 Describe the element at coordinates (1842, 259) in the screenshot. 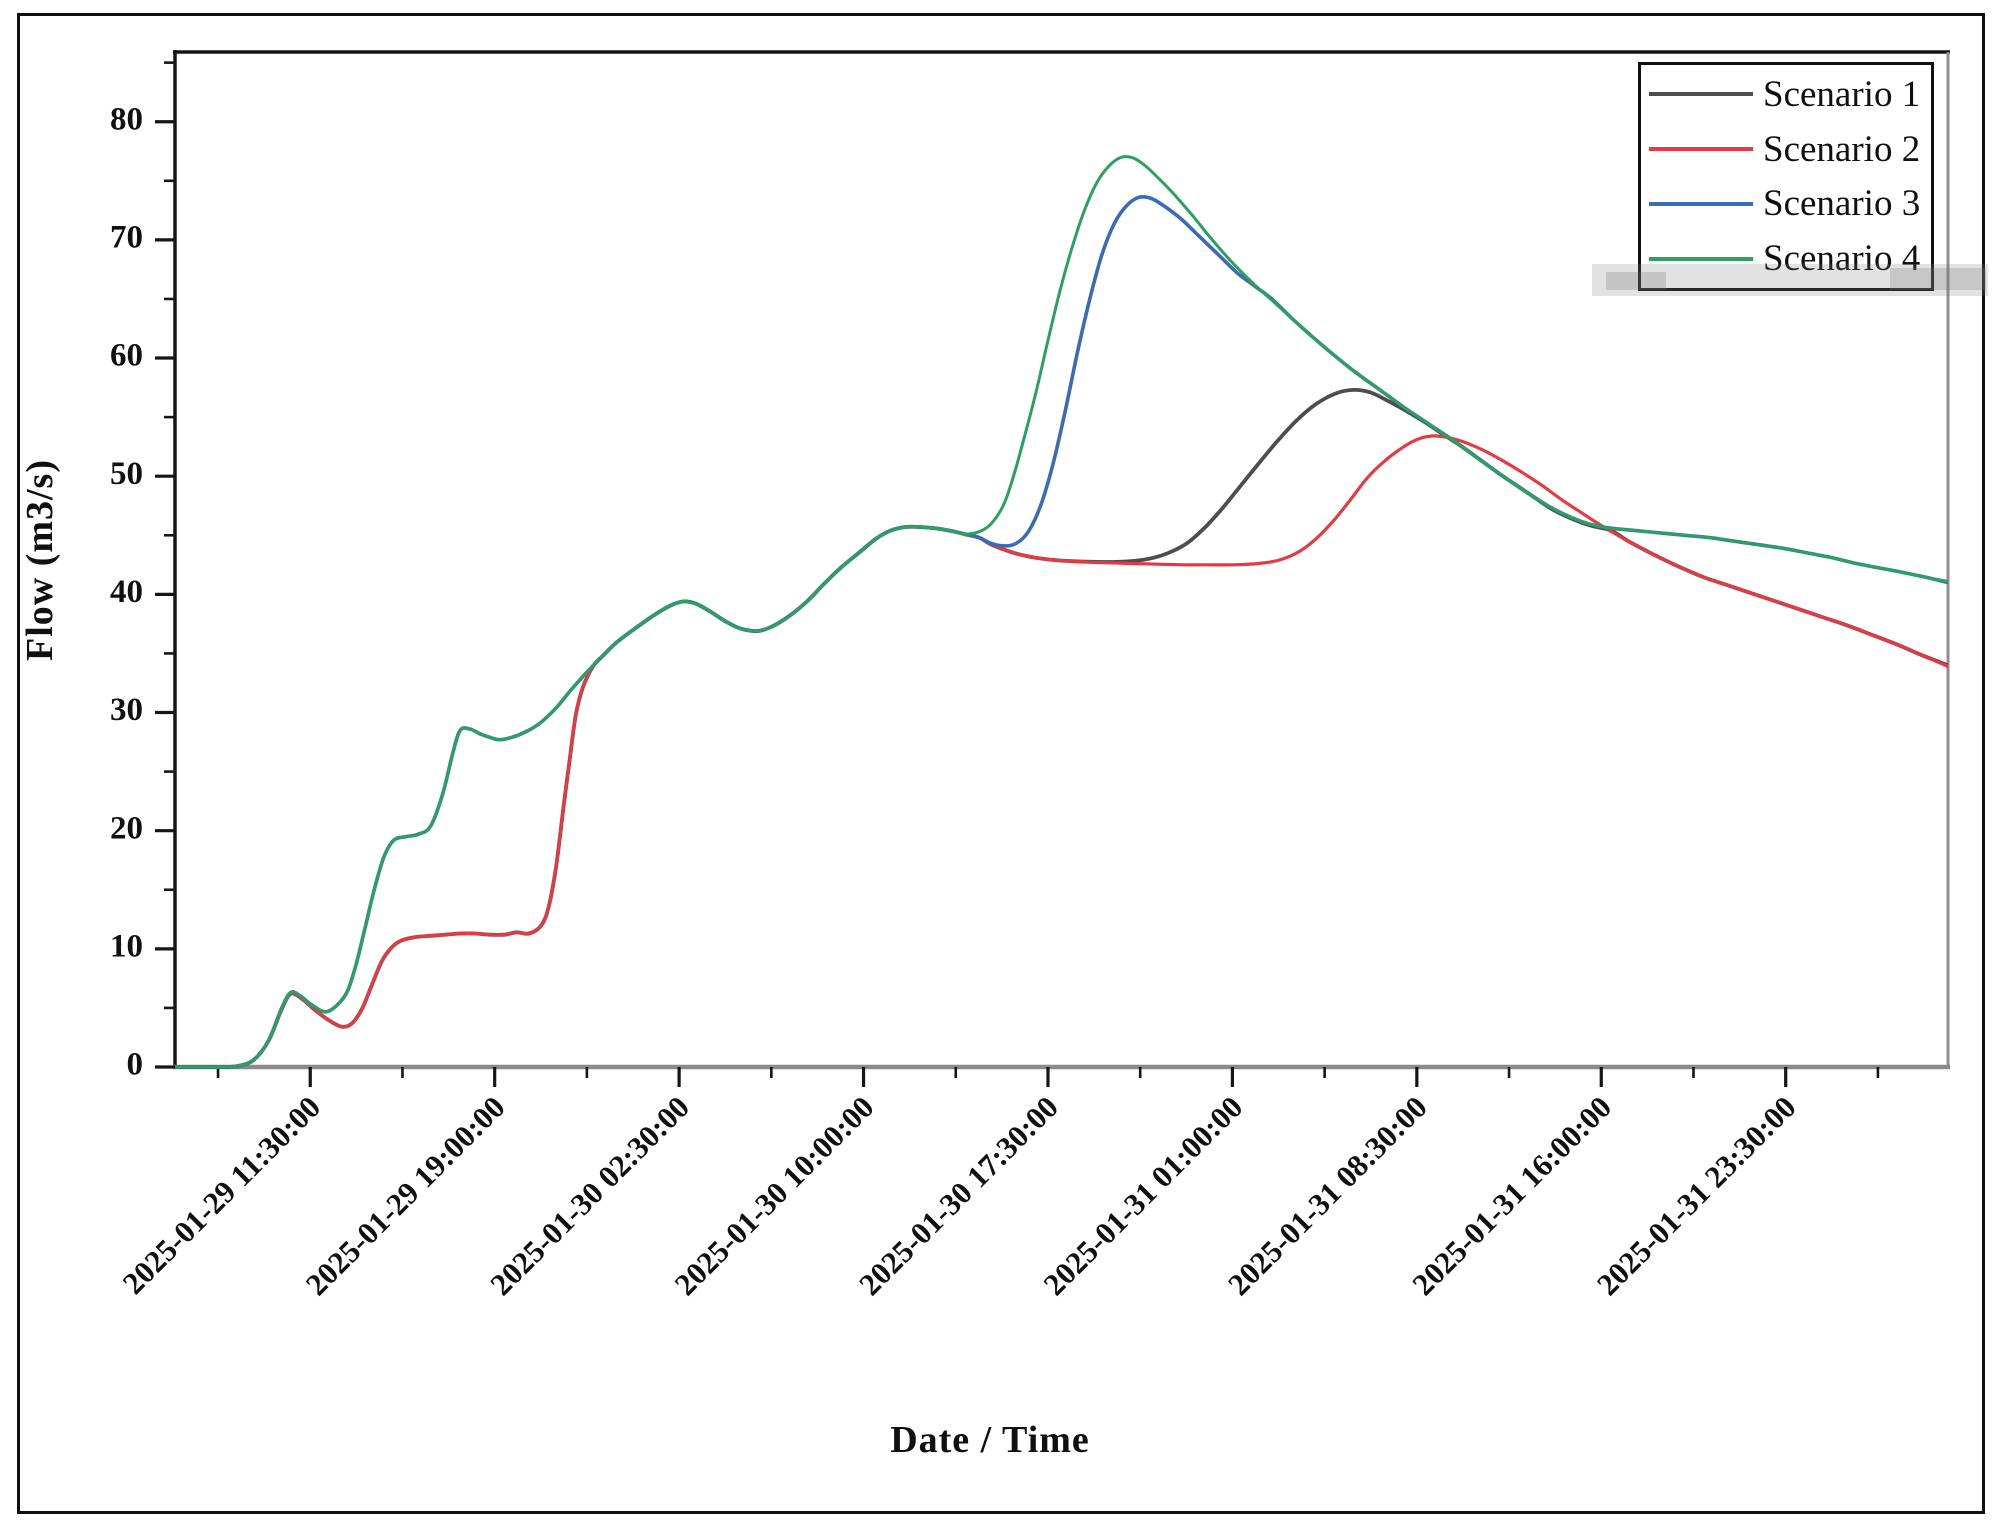

I see `legend-label: Scenario 4` at that location.